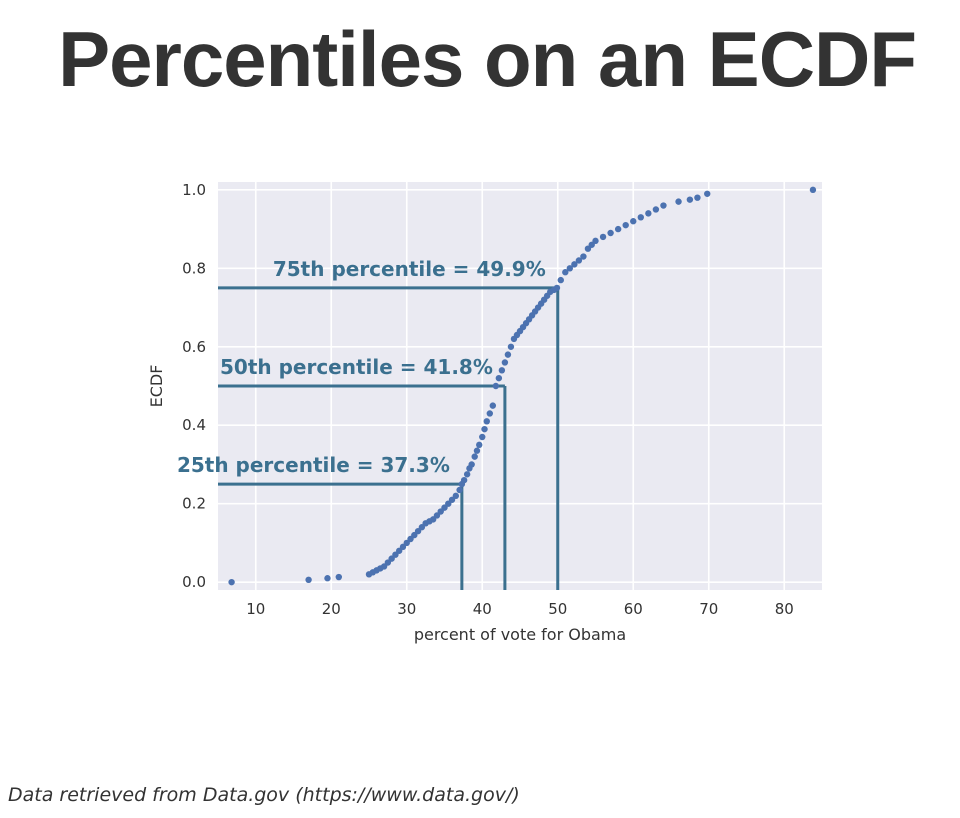  Describe the element at coordinates (194, 347) in the screenshot. I see `y-tick-label: 0.6` at that location.